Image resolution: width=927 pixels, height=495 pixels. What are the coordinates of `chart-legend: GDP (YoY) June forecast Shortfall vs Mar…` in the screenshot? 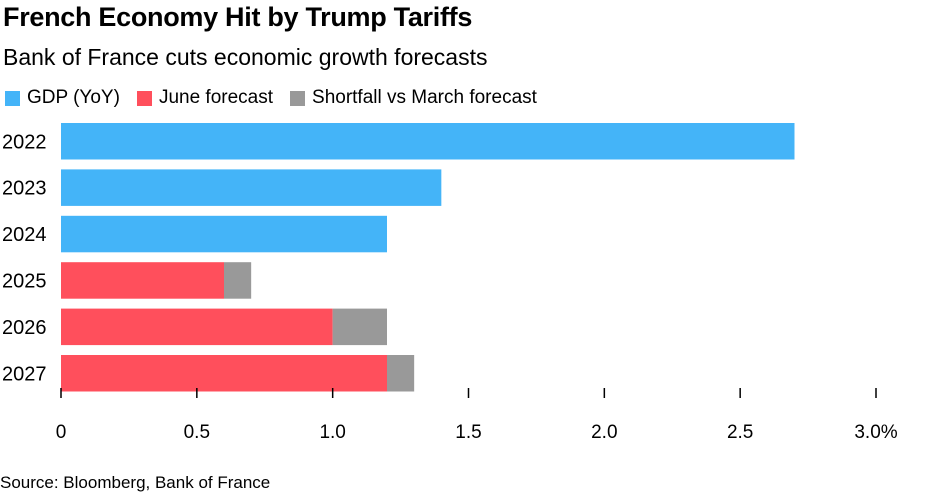 It's located at (279, 98).